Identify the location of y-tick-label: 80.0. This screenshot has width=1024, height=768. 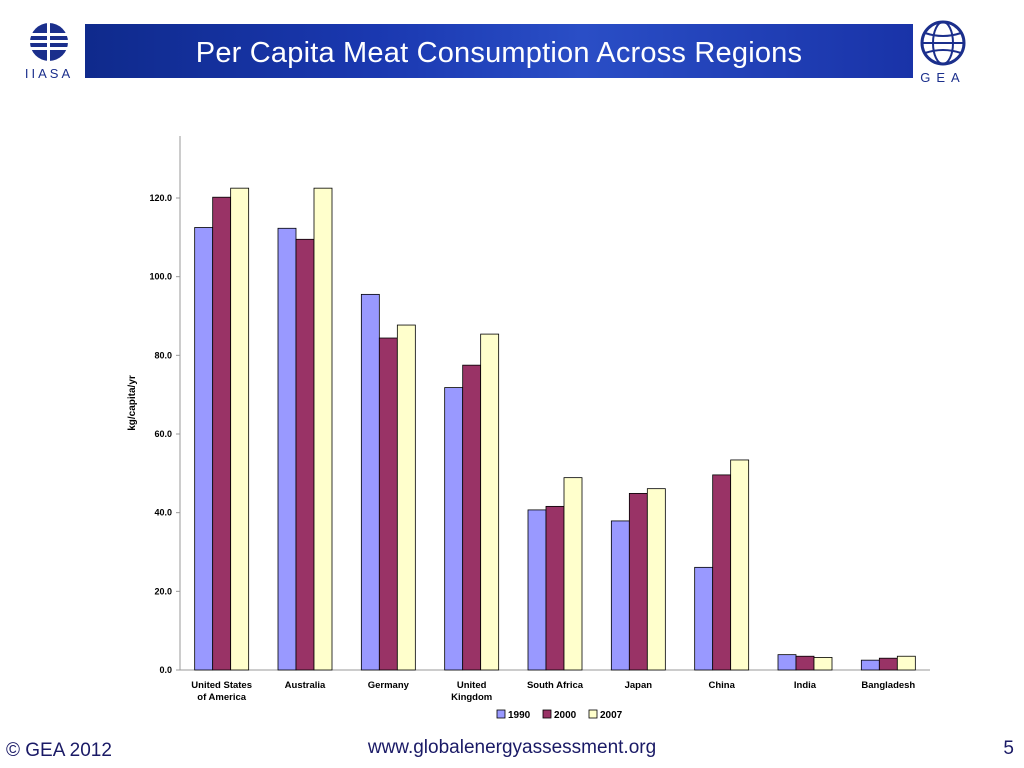
(163, 355).